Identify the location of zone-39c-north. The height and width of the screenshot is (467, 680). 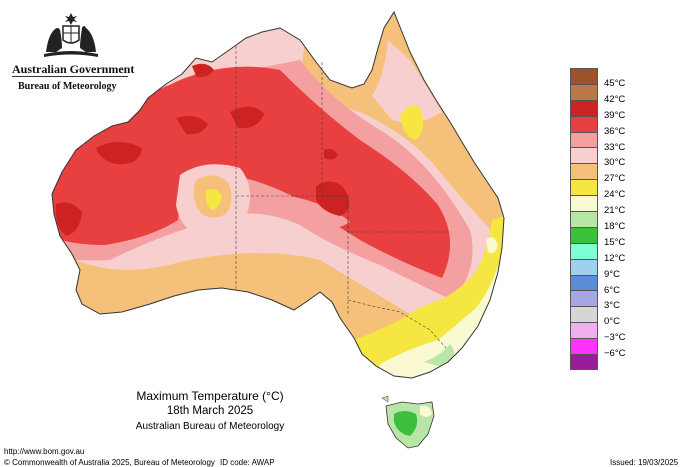
(203, 70).